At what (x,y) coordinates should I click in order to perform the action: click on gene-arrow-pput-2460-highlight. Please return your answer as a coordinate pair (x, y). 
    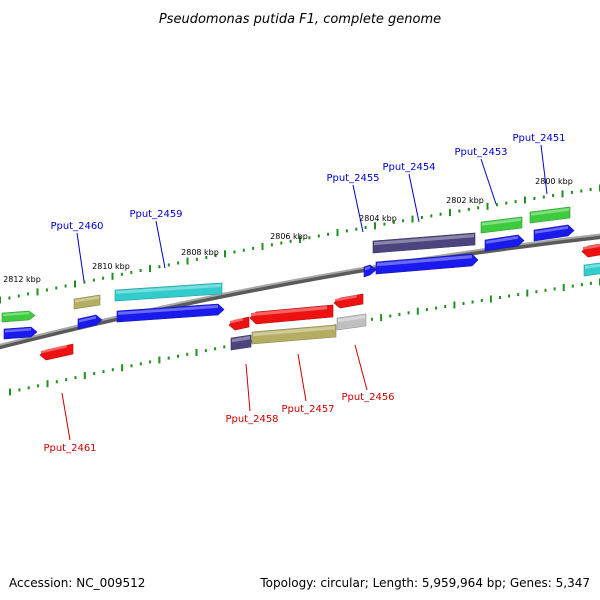
    Looking at the image, I should click on (87, 319).